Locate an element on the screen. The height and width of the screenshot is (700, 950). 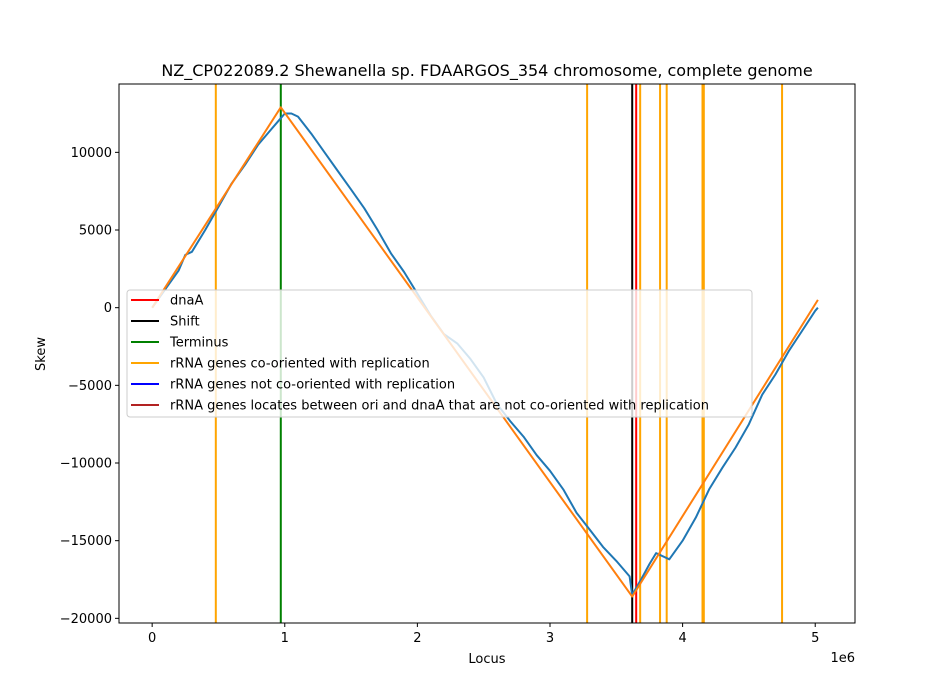
x-tick-label-3: 3 is located at coordinates (550, 638).